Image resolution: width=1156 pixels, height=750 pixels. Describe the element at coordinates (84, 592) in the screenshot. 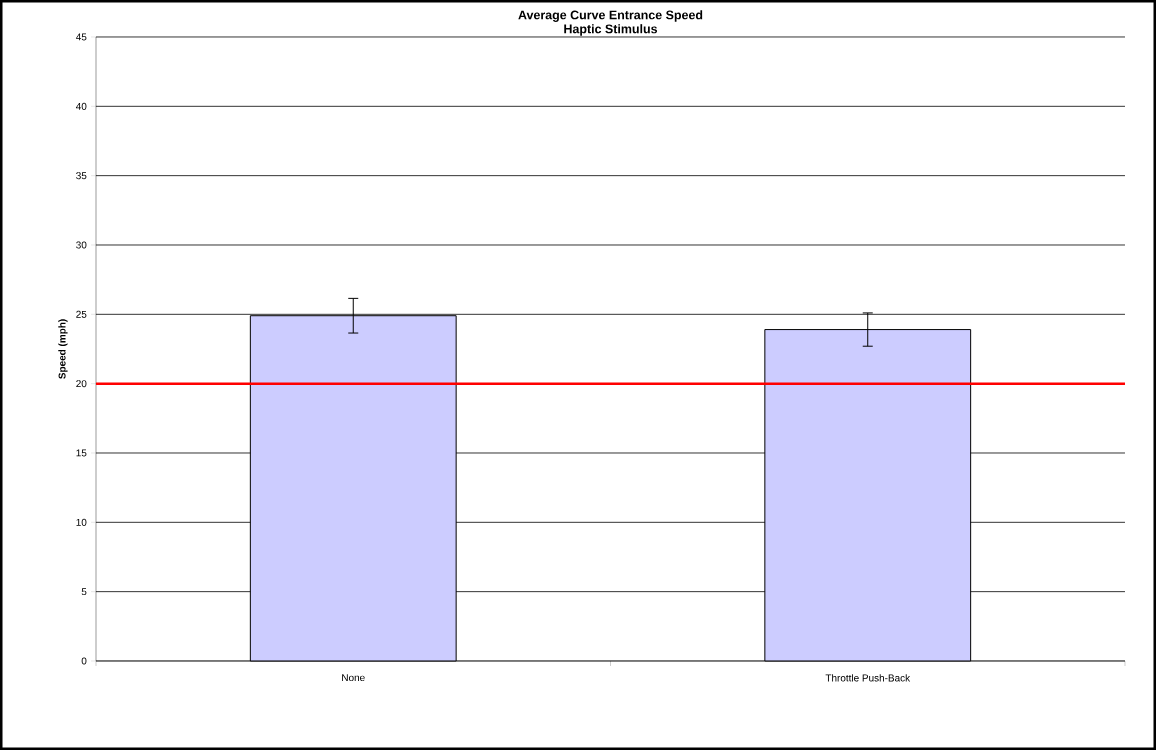

I see `y-tick-label: 5` at that location.